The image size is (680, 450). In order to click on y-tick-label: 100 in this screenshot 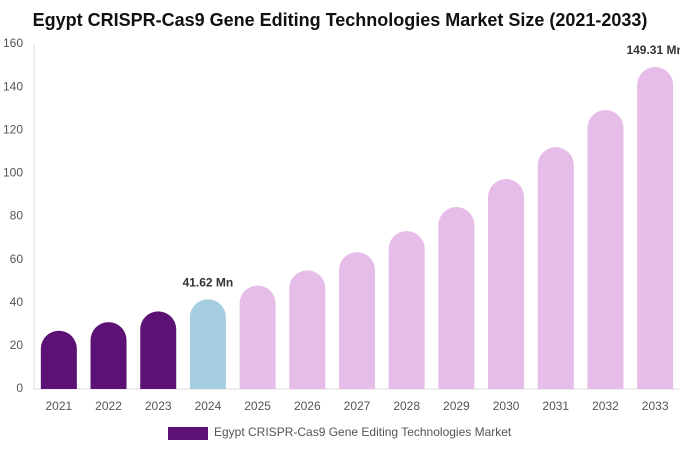, I will do `click(13, 173)`.